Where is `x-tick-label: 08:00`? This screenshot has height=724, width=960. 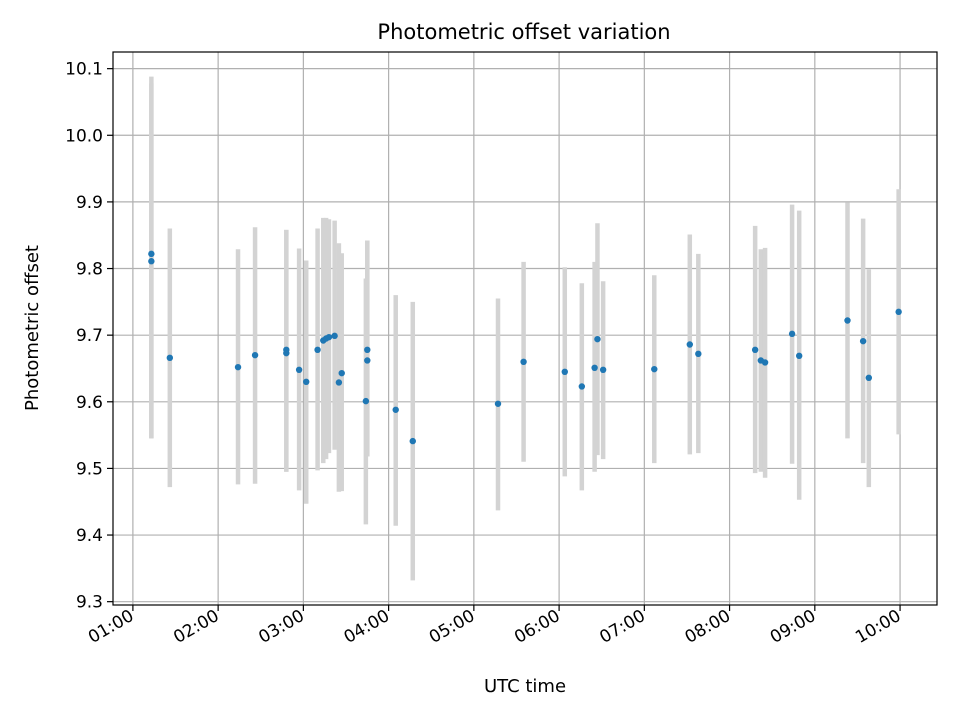
x-tick-label: 08:00 is located at coordinates (708, 627).